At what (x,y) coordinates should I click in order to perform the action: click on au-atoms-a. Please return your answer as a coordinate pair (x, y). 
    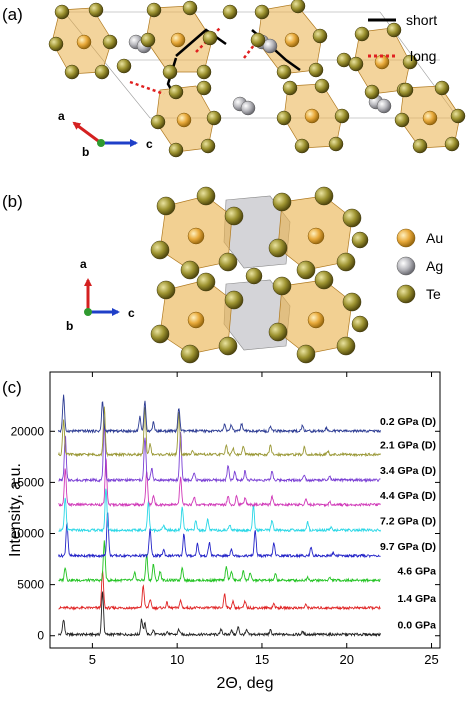
    Looking at the image, I should click on (257, 80).